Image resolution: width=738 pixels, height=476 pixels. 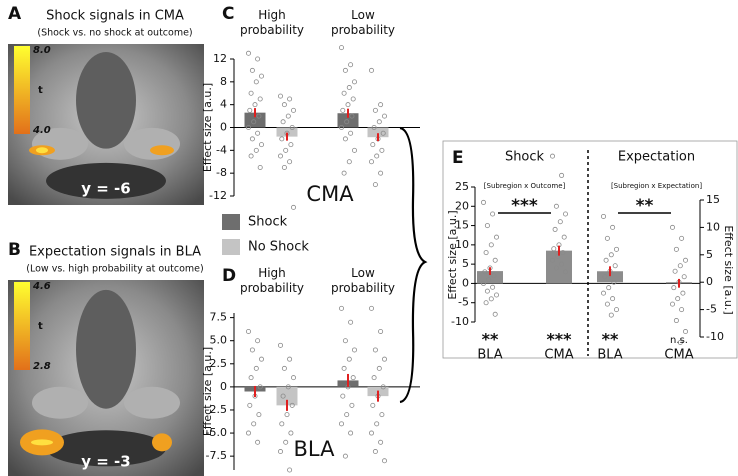 What do you see at coordinates (709, 281) in the screenshot?
I see `y2-tick-label: 0` at bounding box center [709, 281].